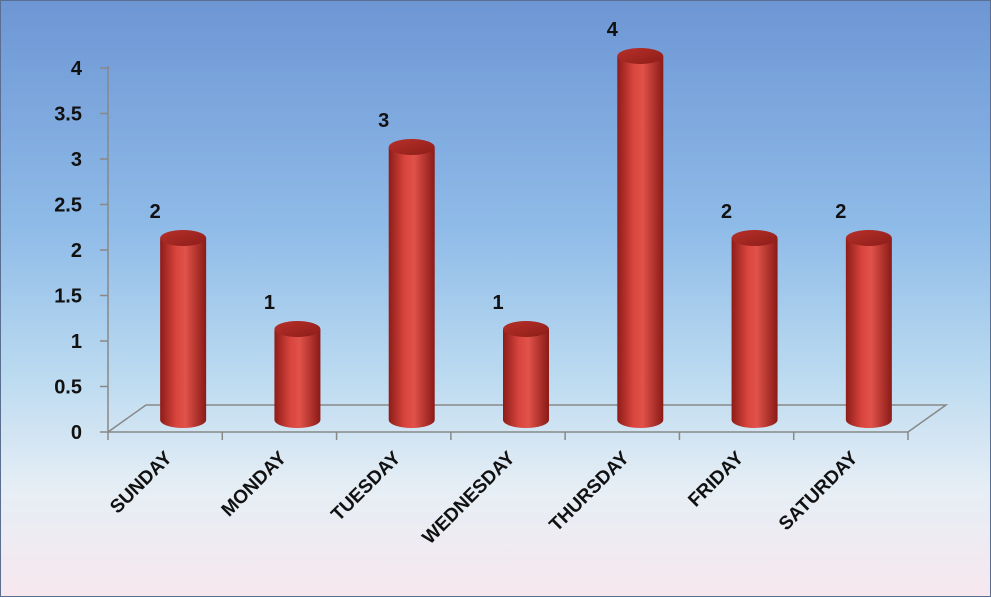  What do you see at coordinates (469, 497) in the screenshot?
I see `category-label: WEDNESDAY` at bounding box center [469, 497].